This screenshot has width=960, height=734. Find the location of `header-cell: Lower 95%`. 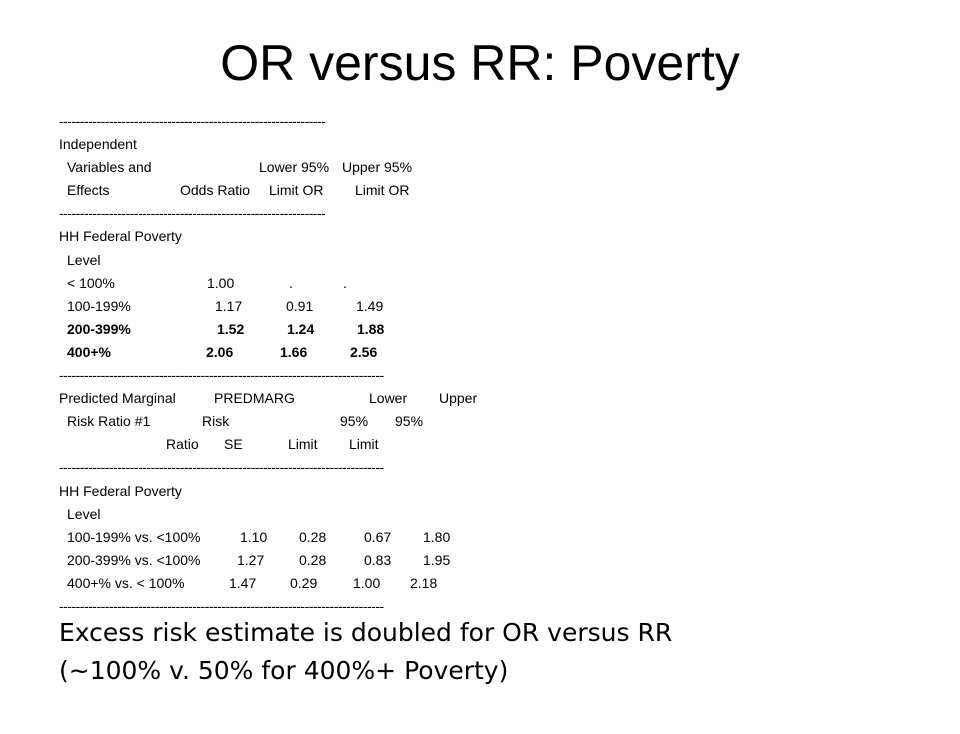

header-cell: Lower 95% is located at coordinates (294, 167).